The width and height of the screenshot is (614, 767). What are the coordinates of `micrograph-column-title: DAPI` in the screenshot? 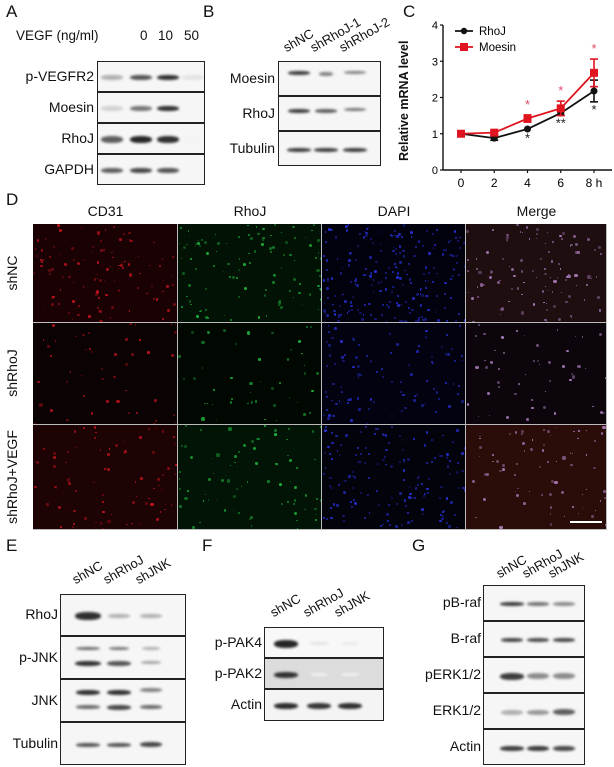 It's located at (394, 211).